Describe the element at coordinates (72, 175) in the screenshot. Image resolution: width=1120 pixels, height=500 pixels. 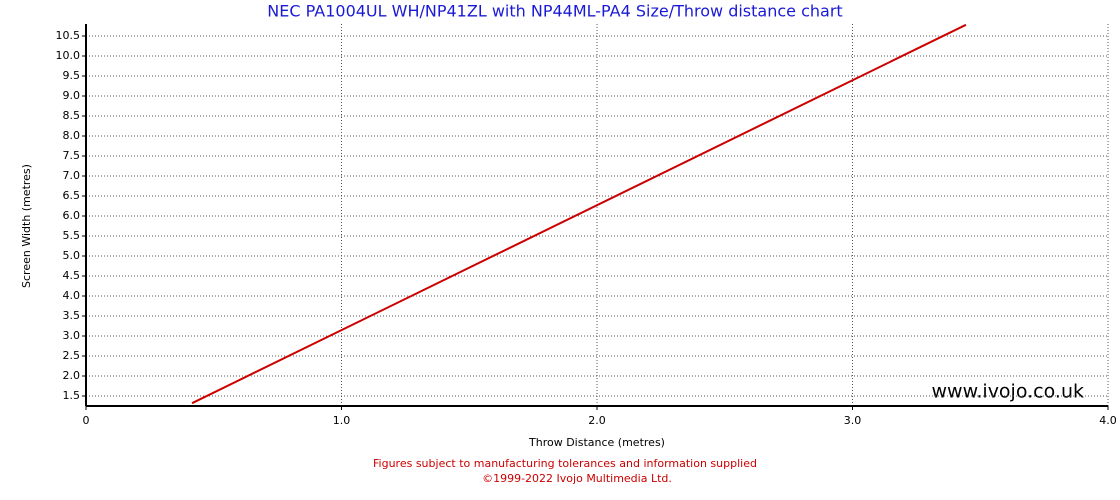
I see `y-tick-label: 7.0` at that location.